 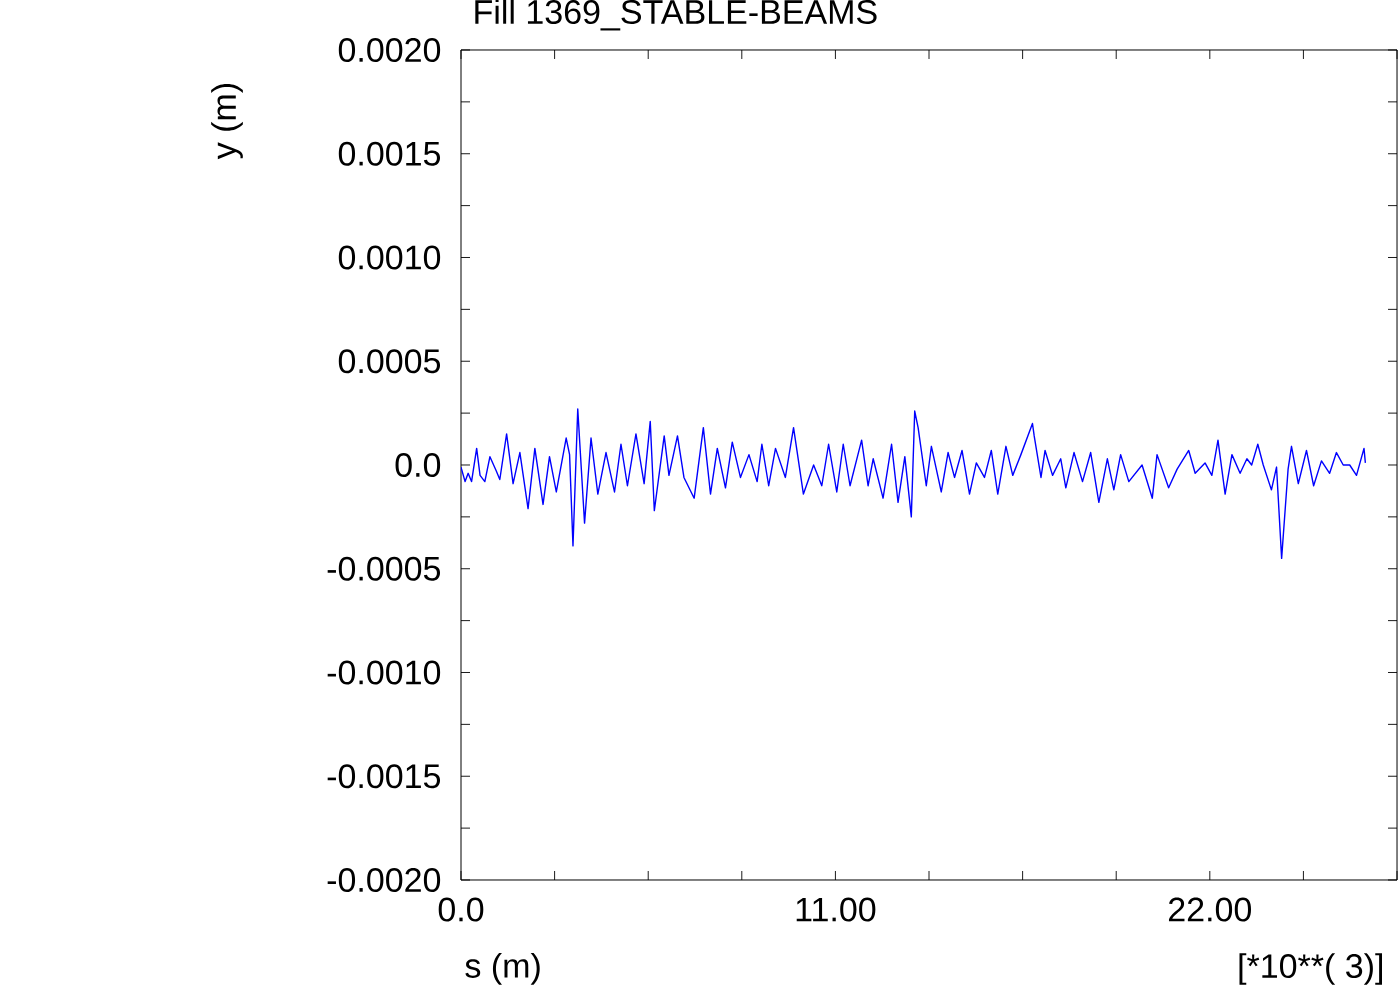 I want to click on y-tick-label: 0.0010, so click(x=389, y=257).